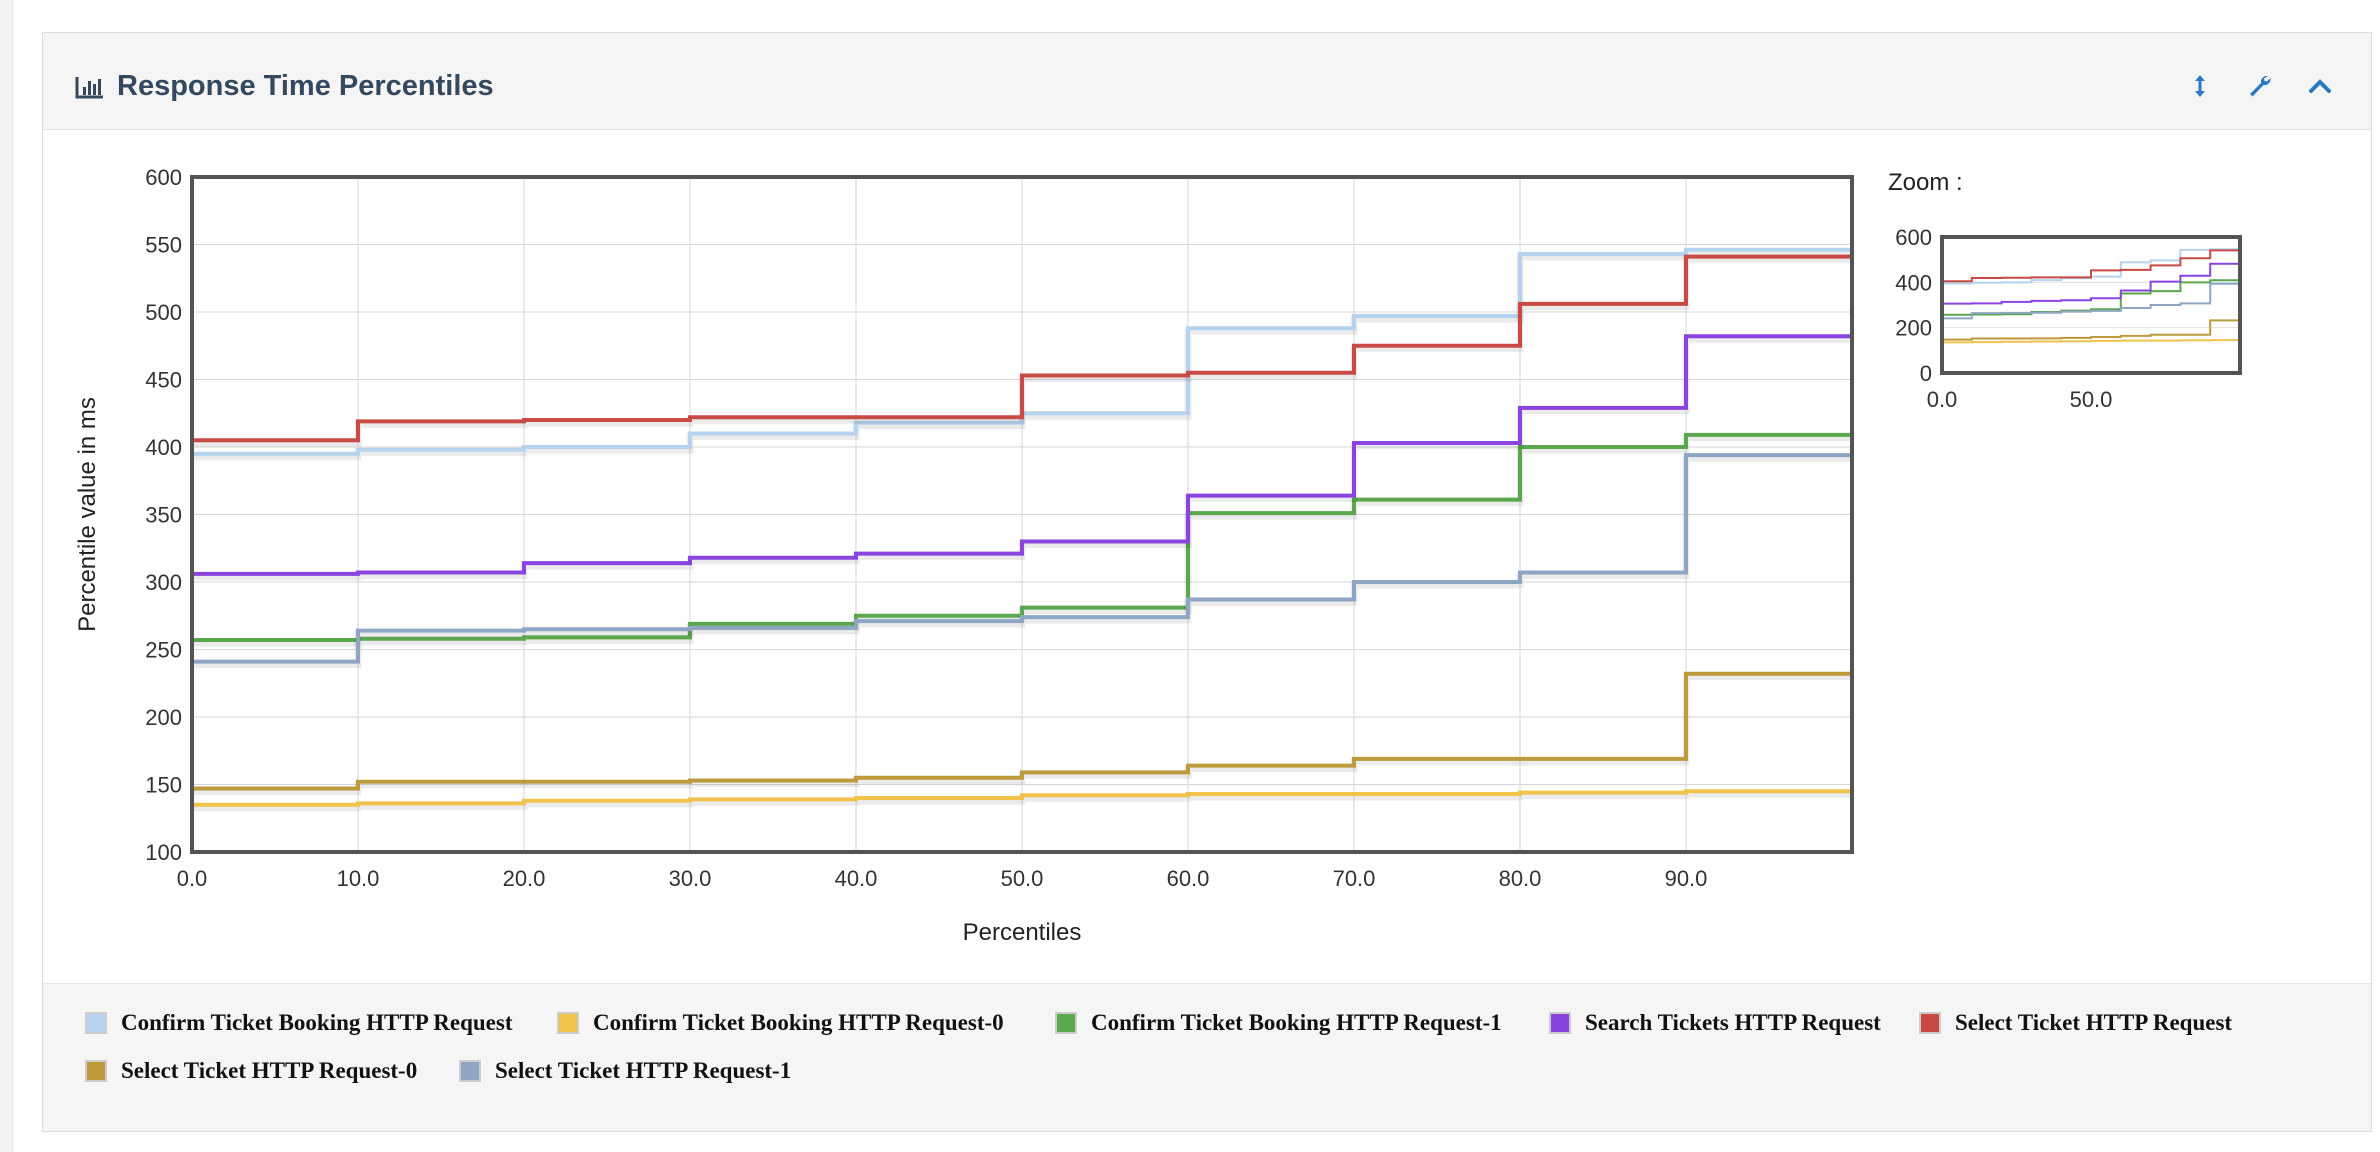 This screenshot has height=1152, width=2380. I want to click on legend-item: Confirm Ticket Booking HTTP Request, so click(298, 1023).